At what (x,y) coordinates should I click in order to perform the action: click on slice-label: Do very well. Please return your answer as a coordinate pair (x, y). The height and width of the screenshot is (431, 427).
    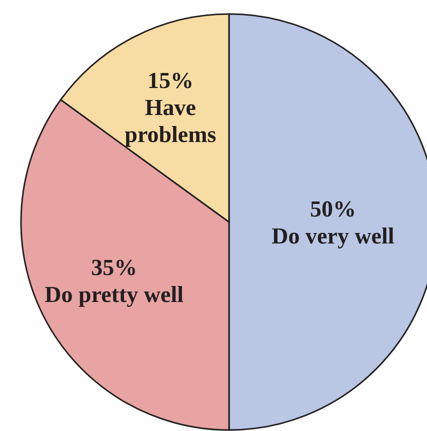
    Looking at the image, I should click on (333, 235).